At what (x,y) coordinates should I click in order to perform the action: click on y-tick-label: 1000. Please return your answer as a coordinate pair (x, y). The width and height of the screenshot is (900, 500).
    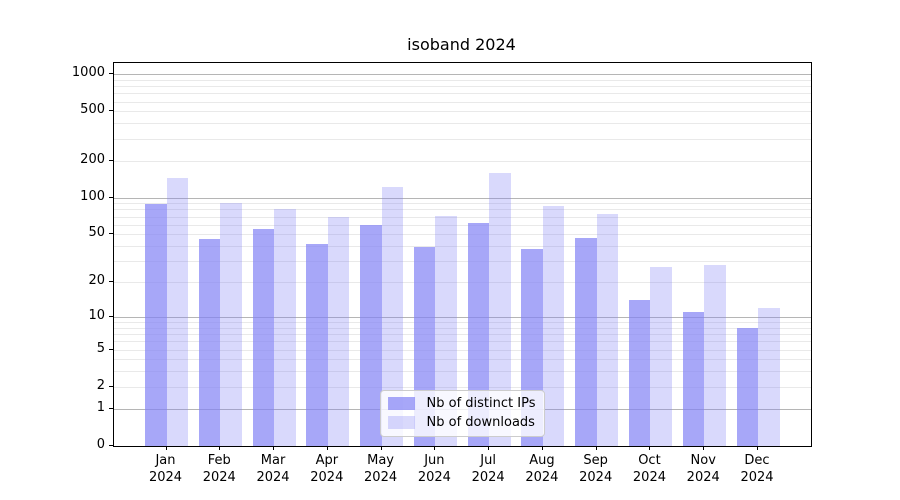
    Looking at the image, I should click on (88, 73).